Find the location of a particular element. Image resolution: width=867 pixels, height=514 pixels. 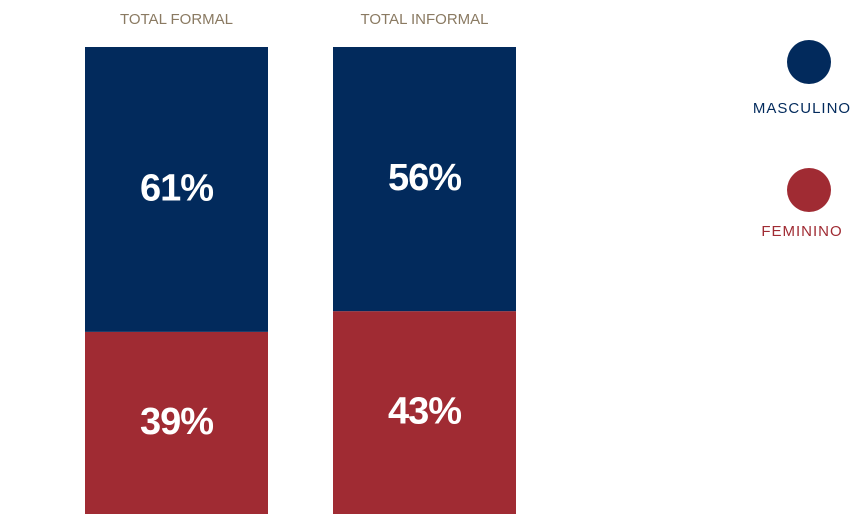

bar-segment-informal-masculino is located at coordinates (424, 179).